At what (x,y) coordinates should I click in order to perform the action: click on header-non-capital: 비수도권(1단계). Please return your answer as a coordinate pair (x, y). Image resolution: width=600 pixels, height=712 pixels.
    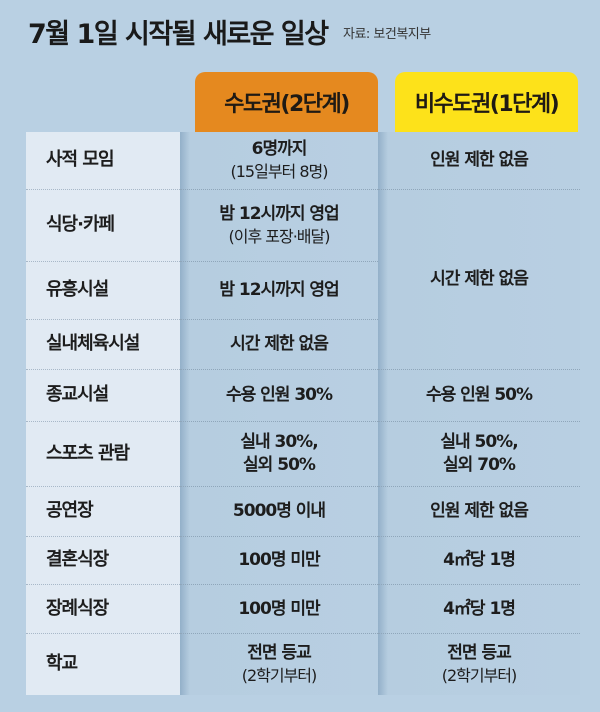
    Looking at the image, I should click on (486, 102).